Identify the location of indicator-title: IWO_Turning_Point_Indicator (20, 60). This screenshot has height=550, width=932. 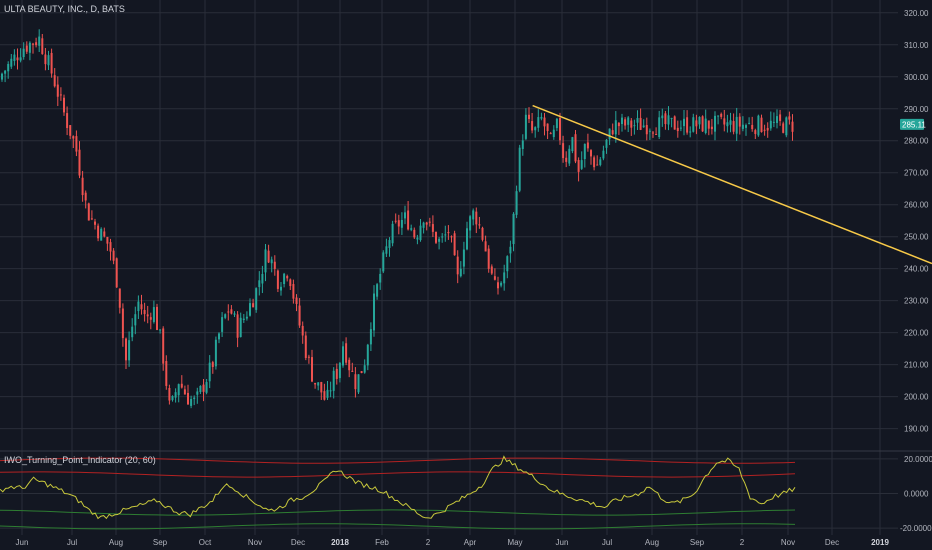
(80, 460).